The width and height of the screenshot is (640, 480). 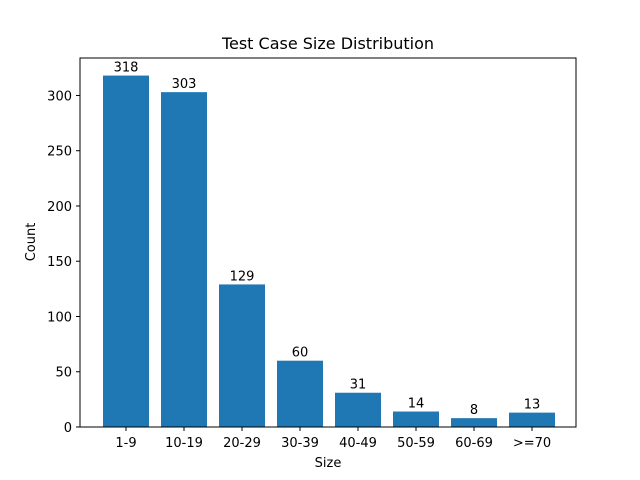 I want to click on data-label-20-29: 129, so click(x=242, y=276).